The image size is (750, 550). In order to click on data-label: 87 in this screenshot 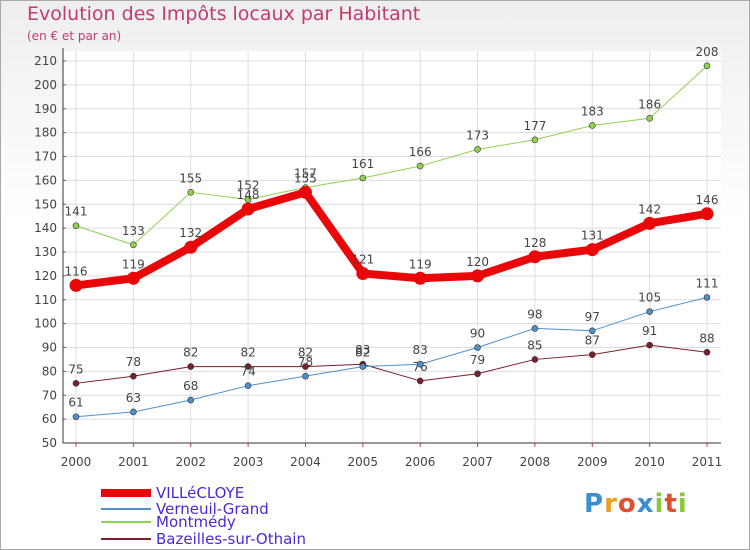, I will do `click(592, 341)`.